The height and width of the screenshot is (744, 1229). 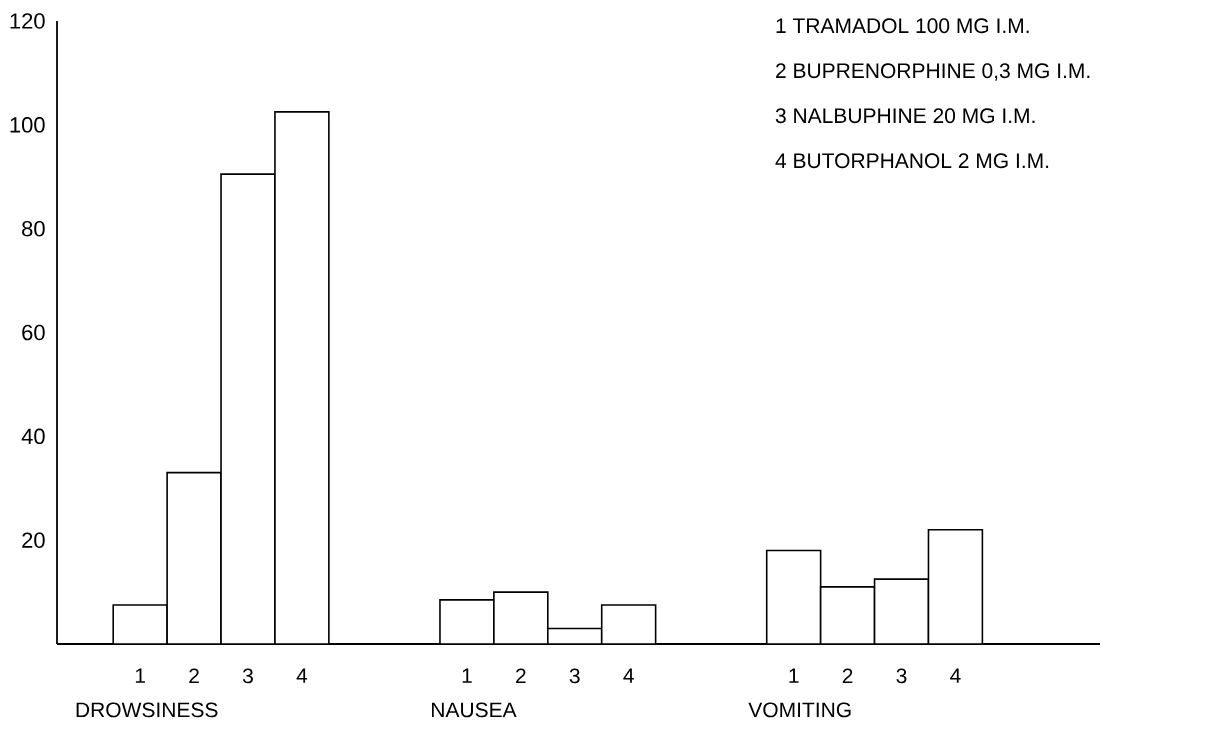 What do you see at coordinates (33, 228) in the screenshot?
I see `y-tick-label: 80` at bounding box center [33, 228].